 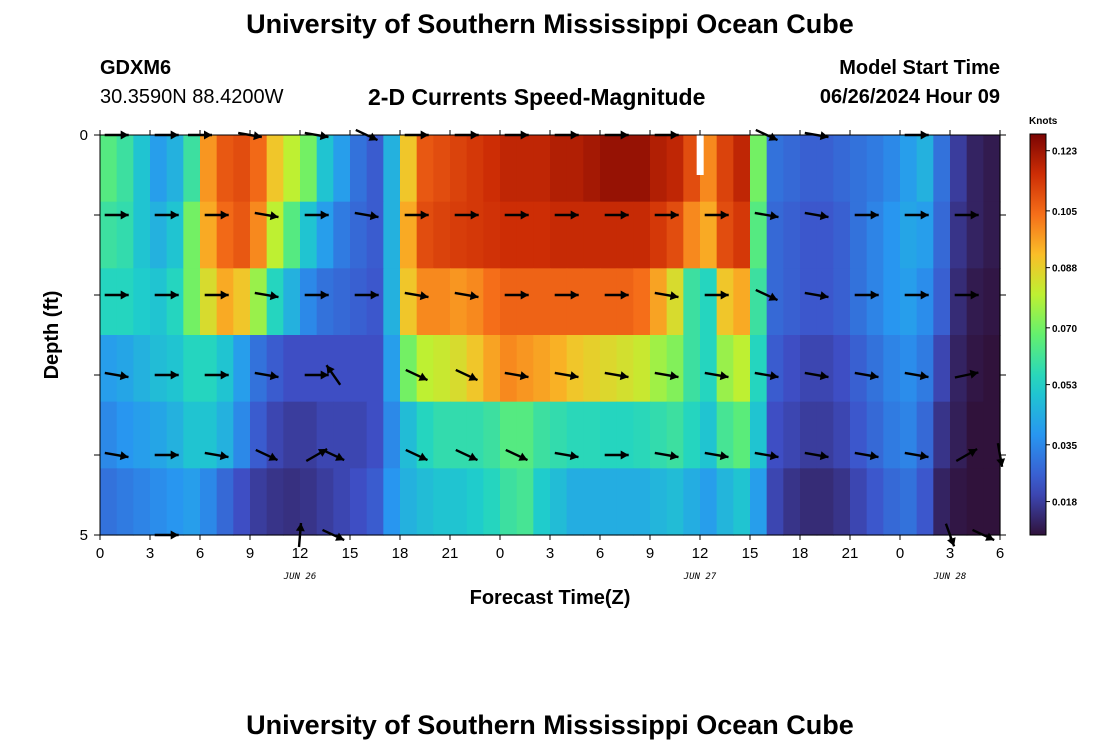 I want to click on colorbar-tick-label: 0.053, so click(x=1064, y=386).